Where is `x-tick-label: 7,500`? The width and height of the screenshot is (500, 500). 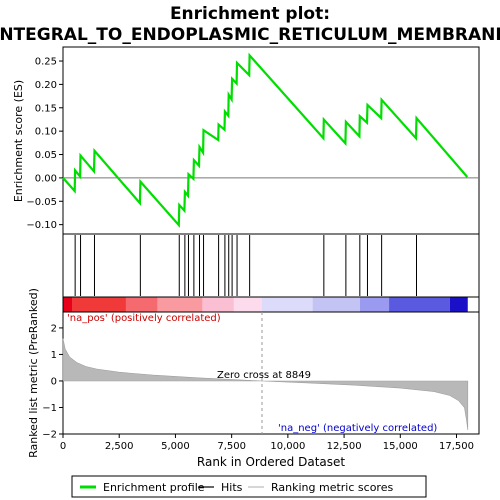 x-tick-label: 7,500 is located at coordinates (231, 446).